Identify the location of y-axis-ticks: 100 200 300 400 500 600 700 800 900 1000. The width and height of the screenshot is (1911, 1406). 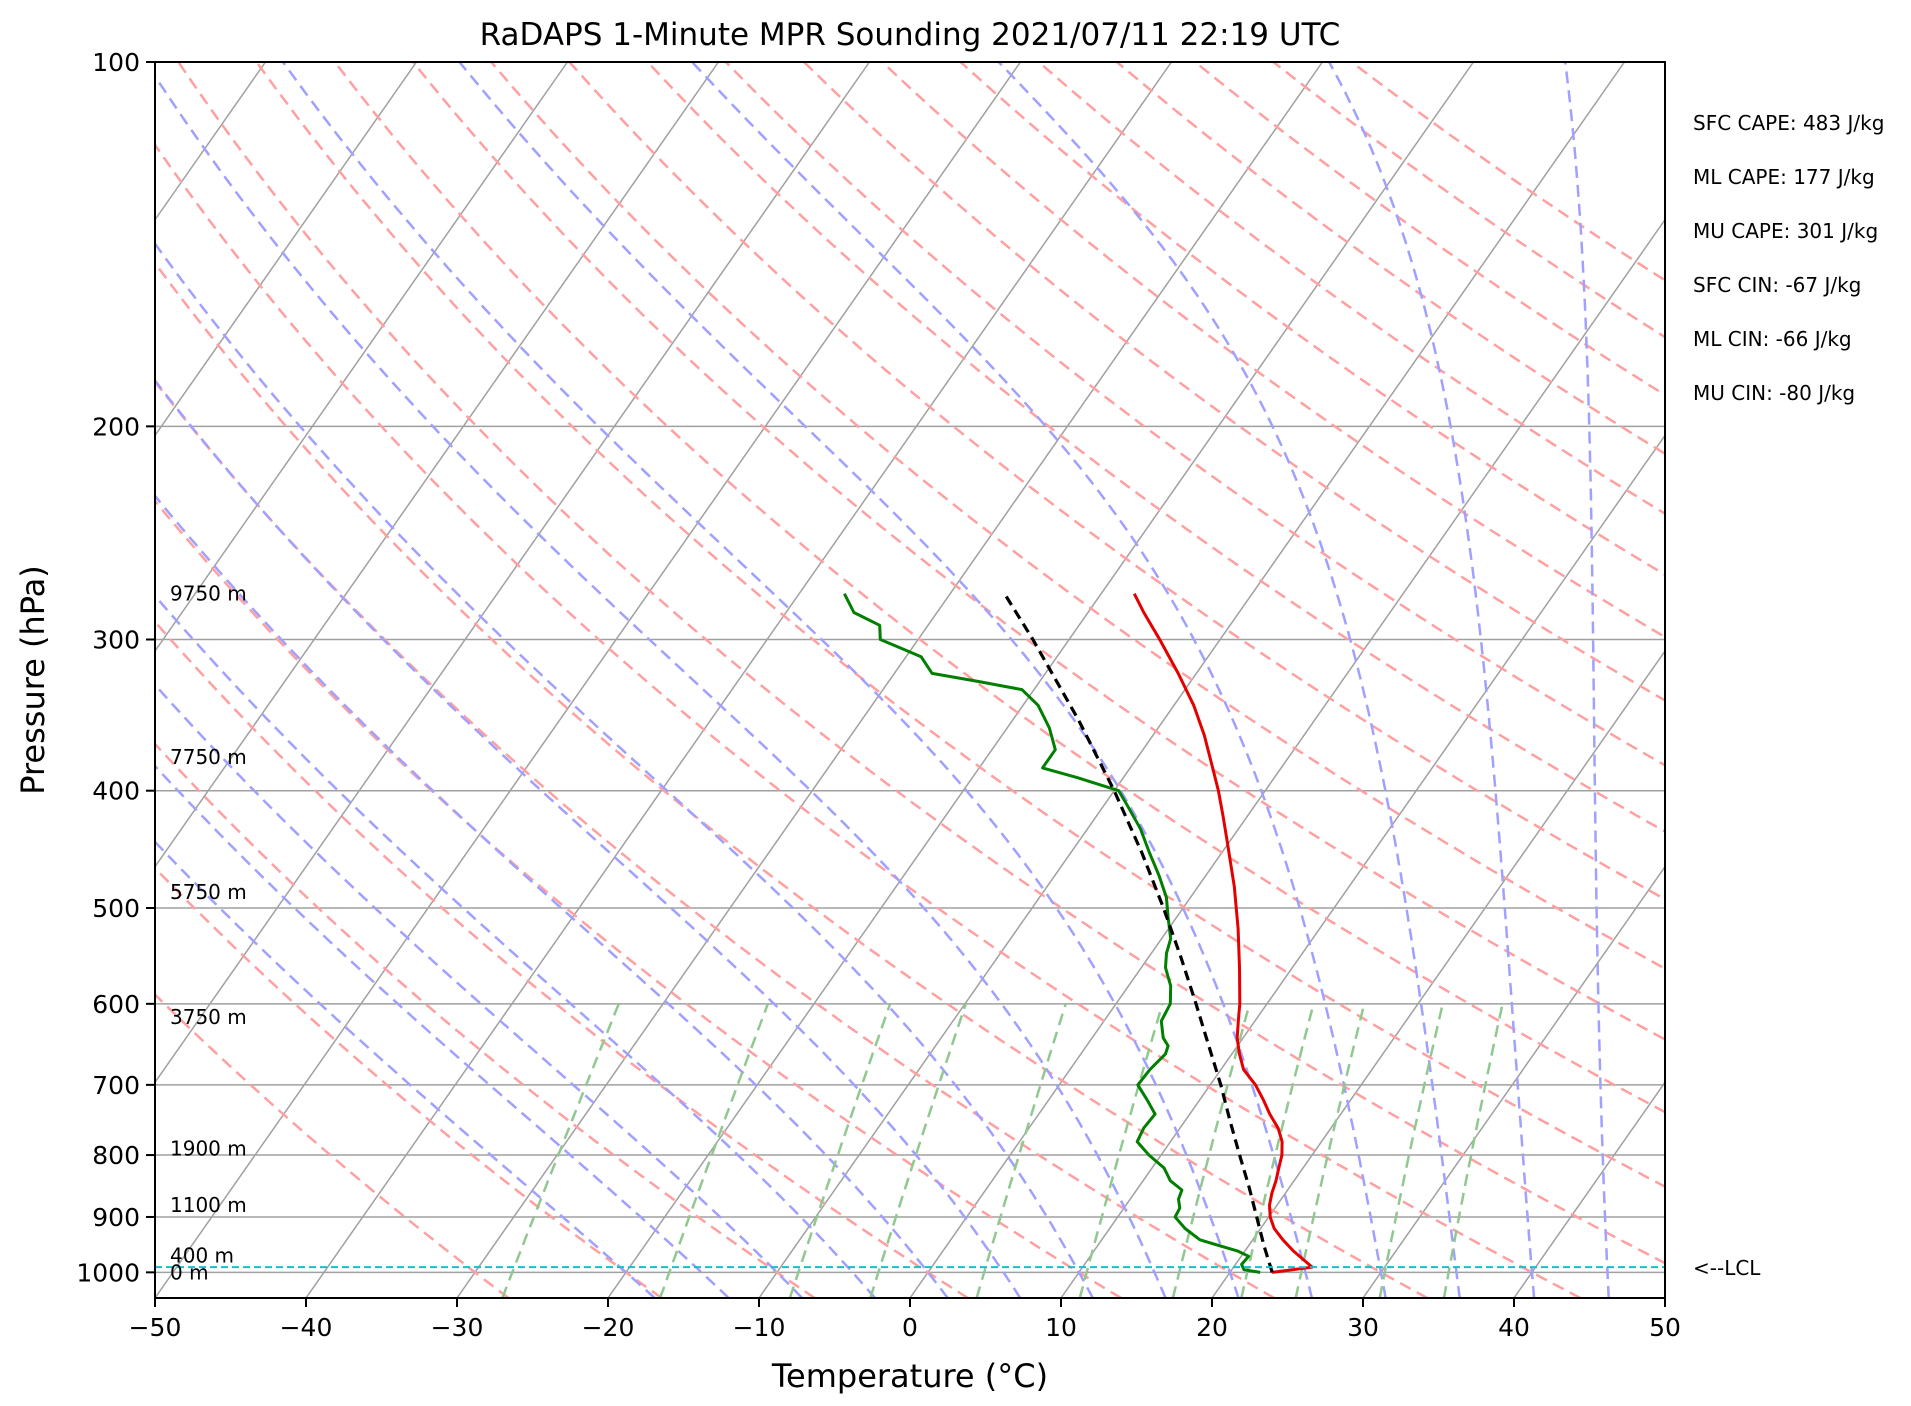
(115, 667).